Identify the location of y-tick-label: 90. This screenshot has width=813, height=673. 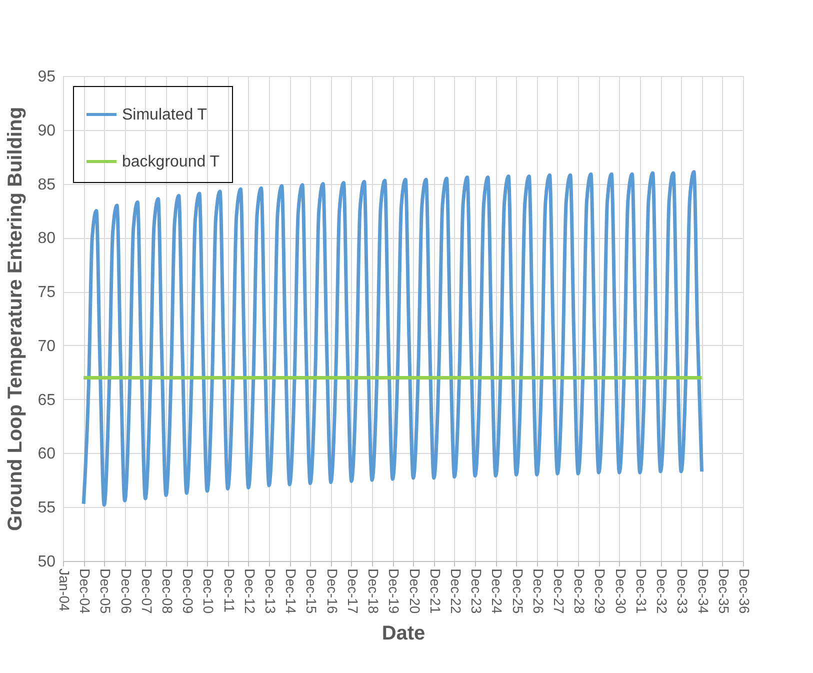
(47, 131).